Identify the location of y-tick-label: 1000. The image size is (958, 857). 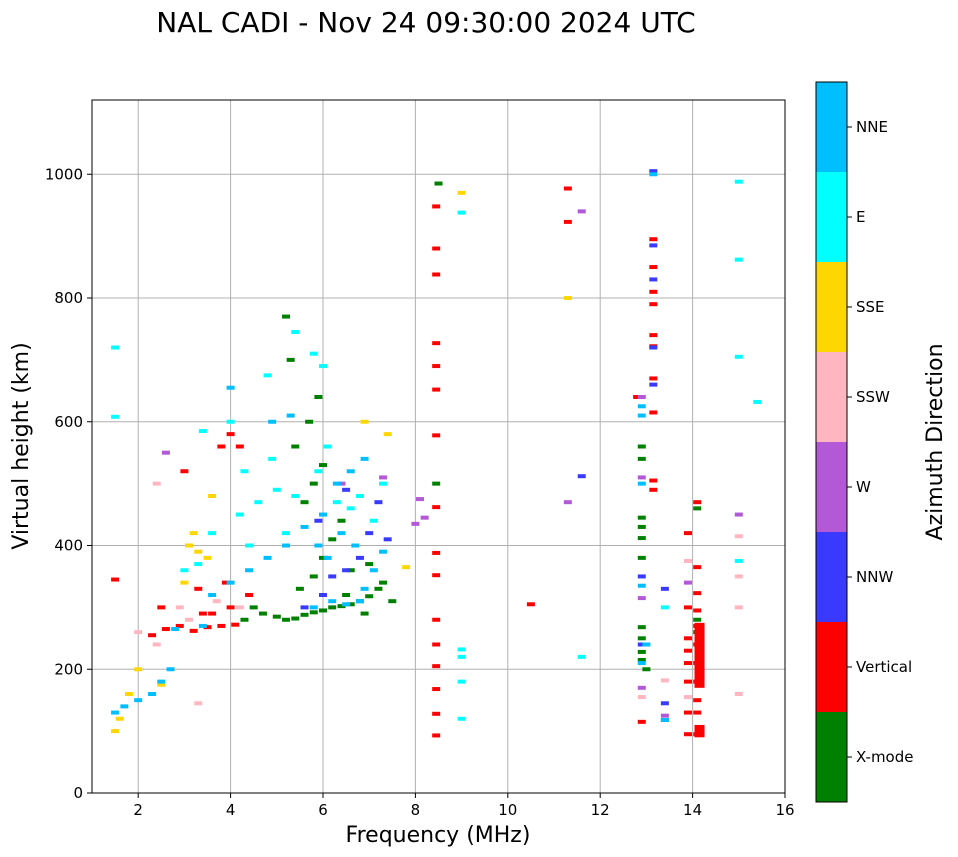
(64, 174).